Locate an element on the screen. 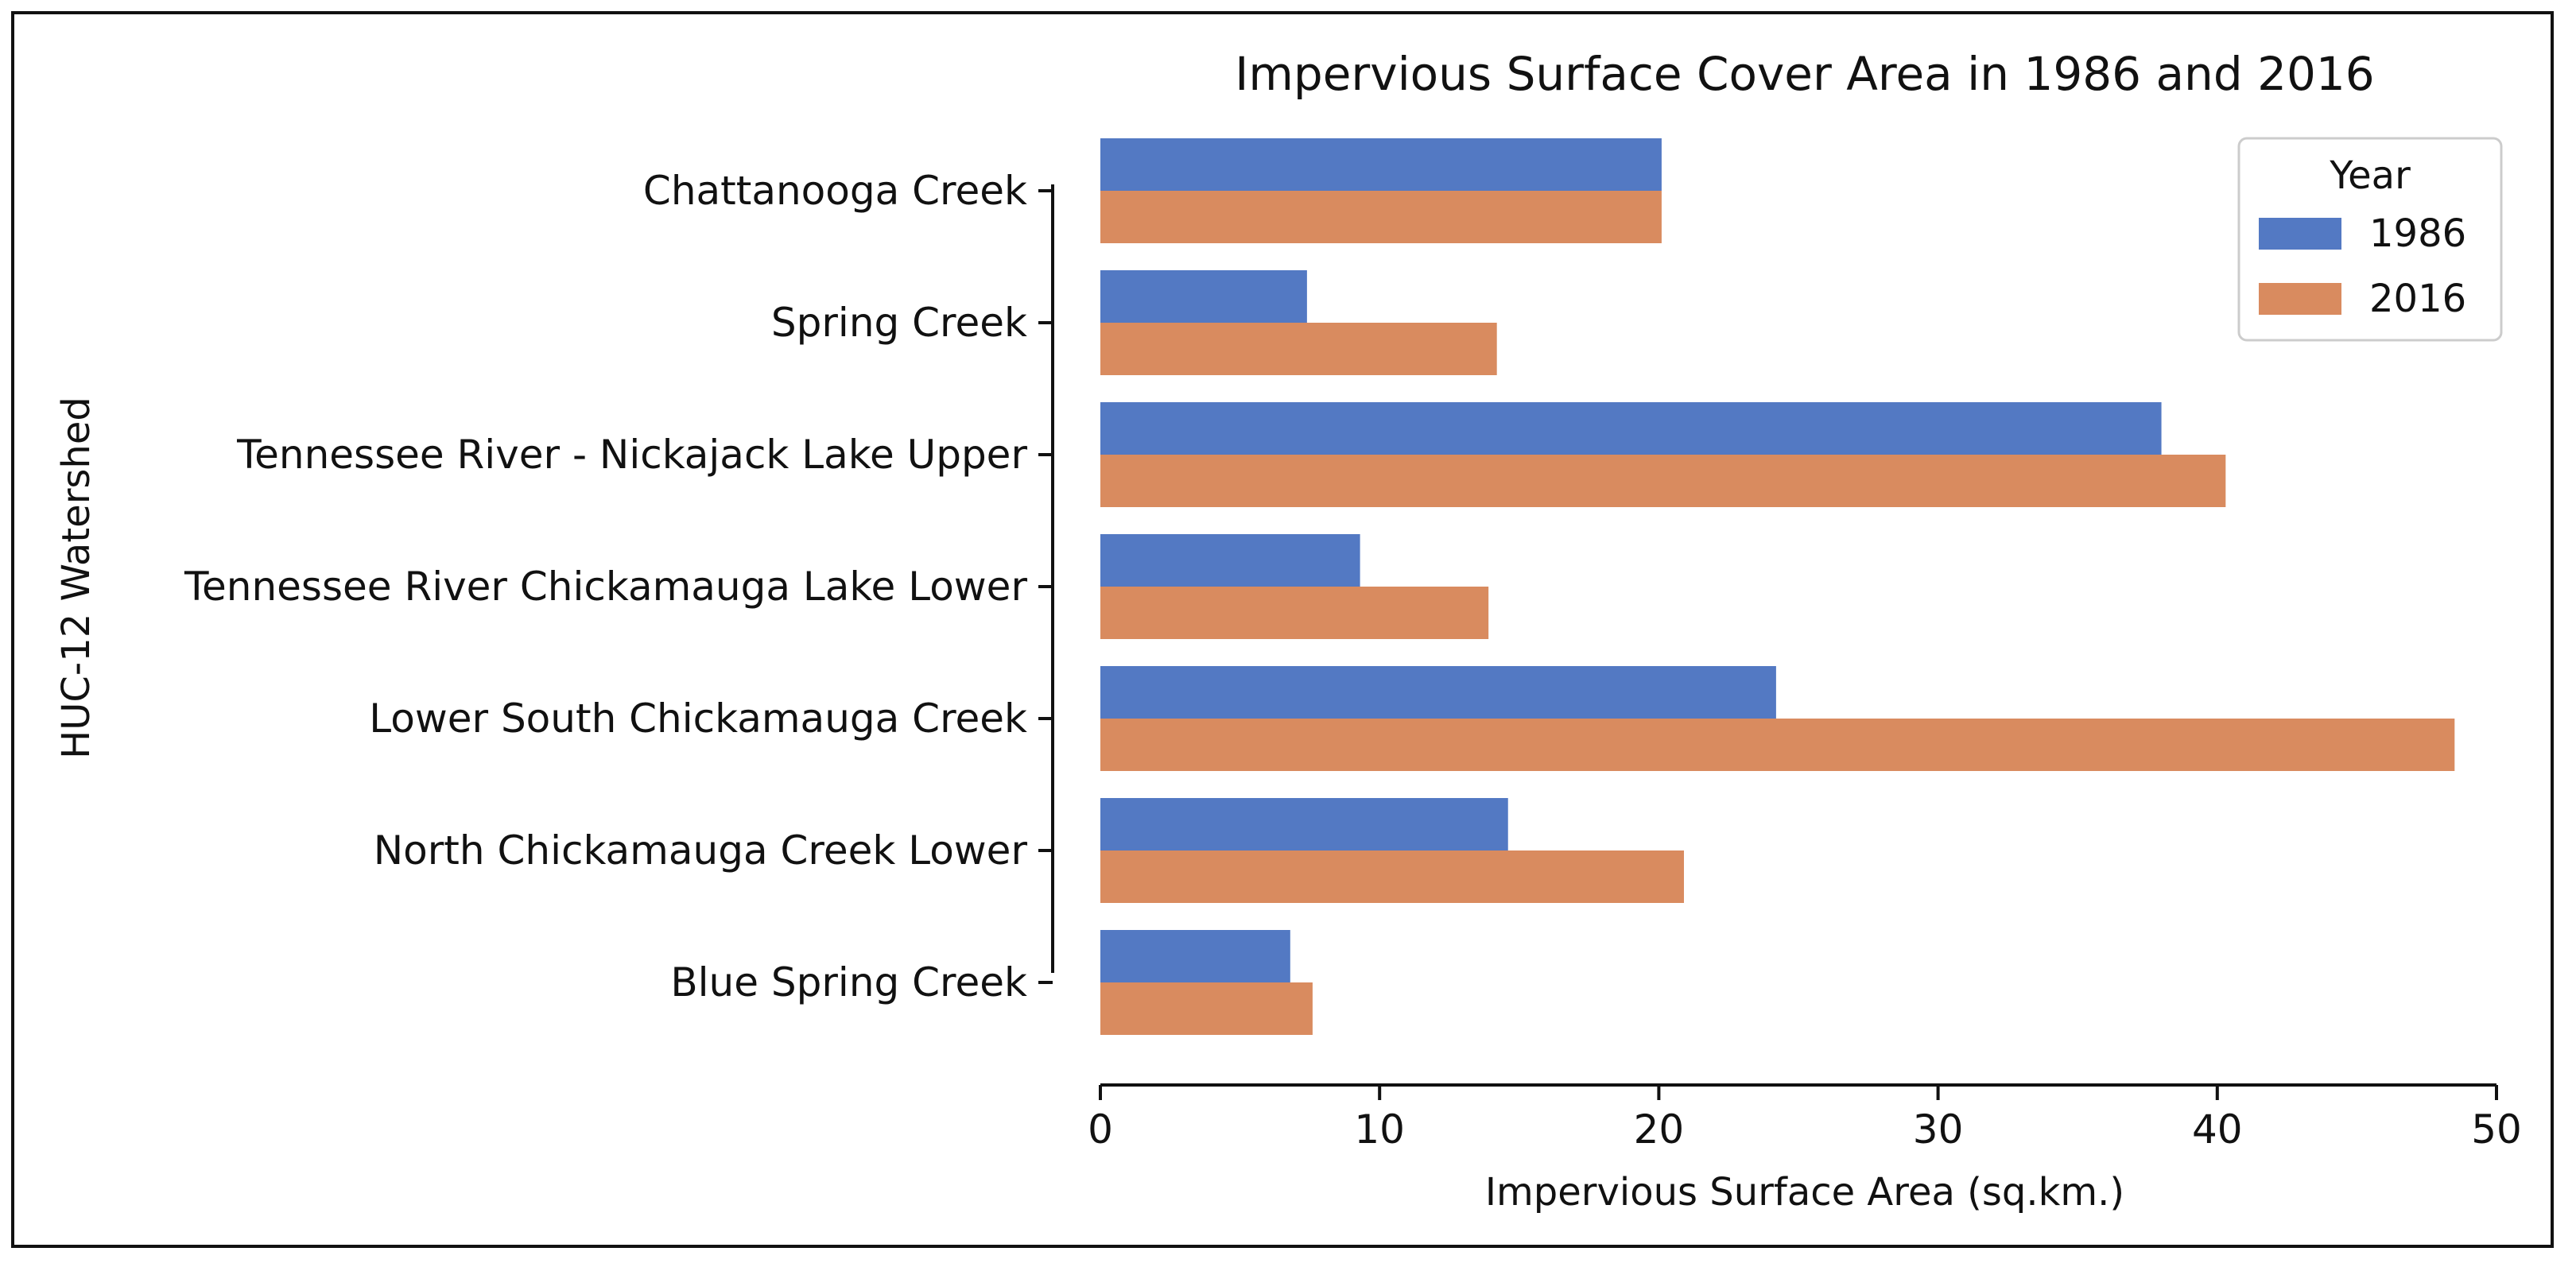 The width and height of the screenshot is (2576, 1267). legend-swatch-2016 is located at coordinates (2300, 299).